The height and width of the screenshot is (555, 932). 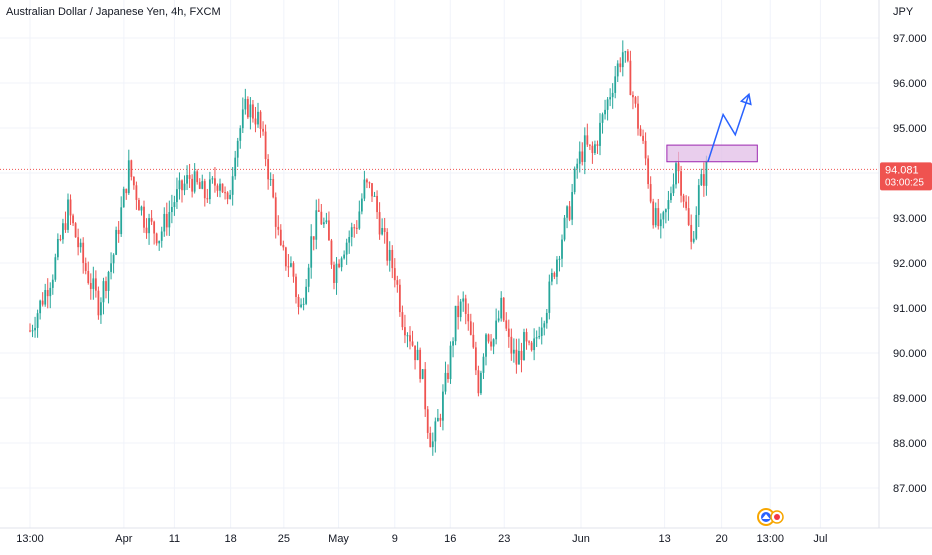 What do you see at coordinates (30, 539) in the screenshot?
I see `time-tick-label: 13:00` at bounding box center [30, 539].